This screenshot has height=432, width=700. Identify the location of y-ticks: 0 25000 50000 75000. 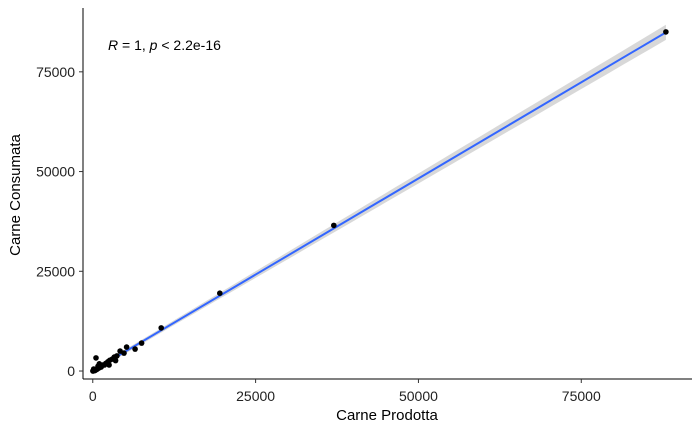
(59, 221).